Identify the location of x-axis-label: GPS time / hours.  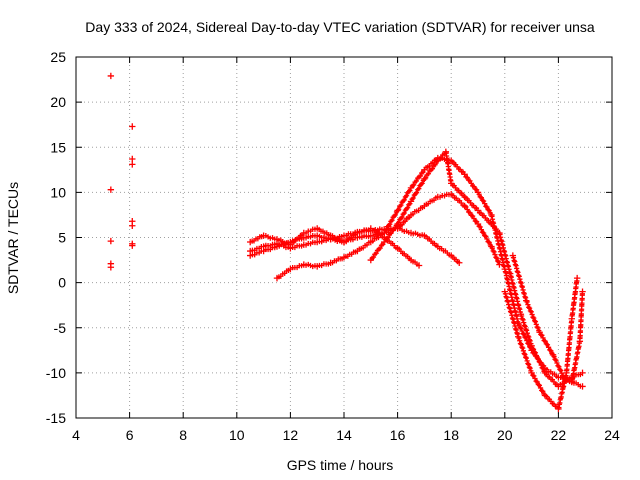
(340, 465).